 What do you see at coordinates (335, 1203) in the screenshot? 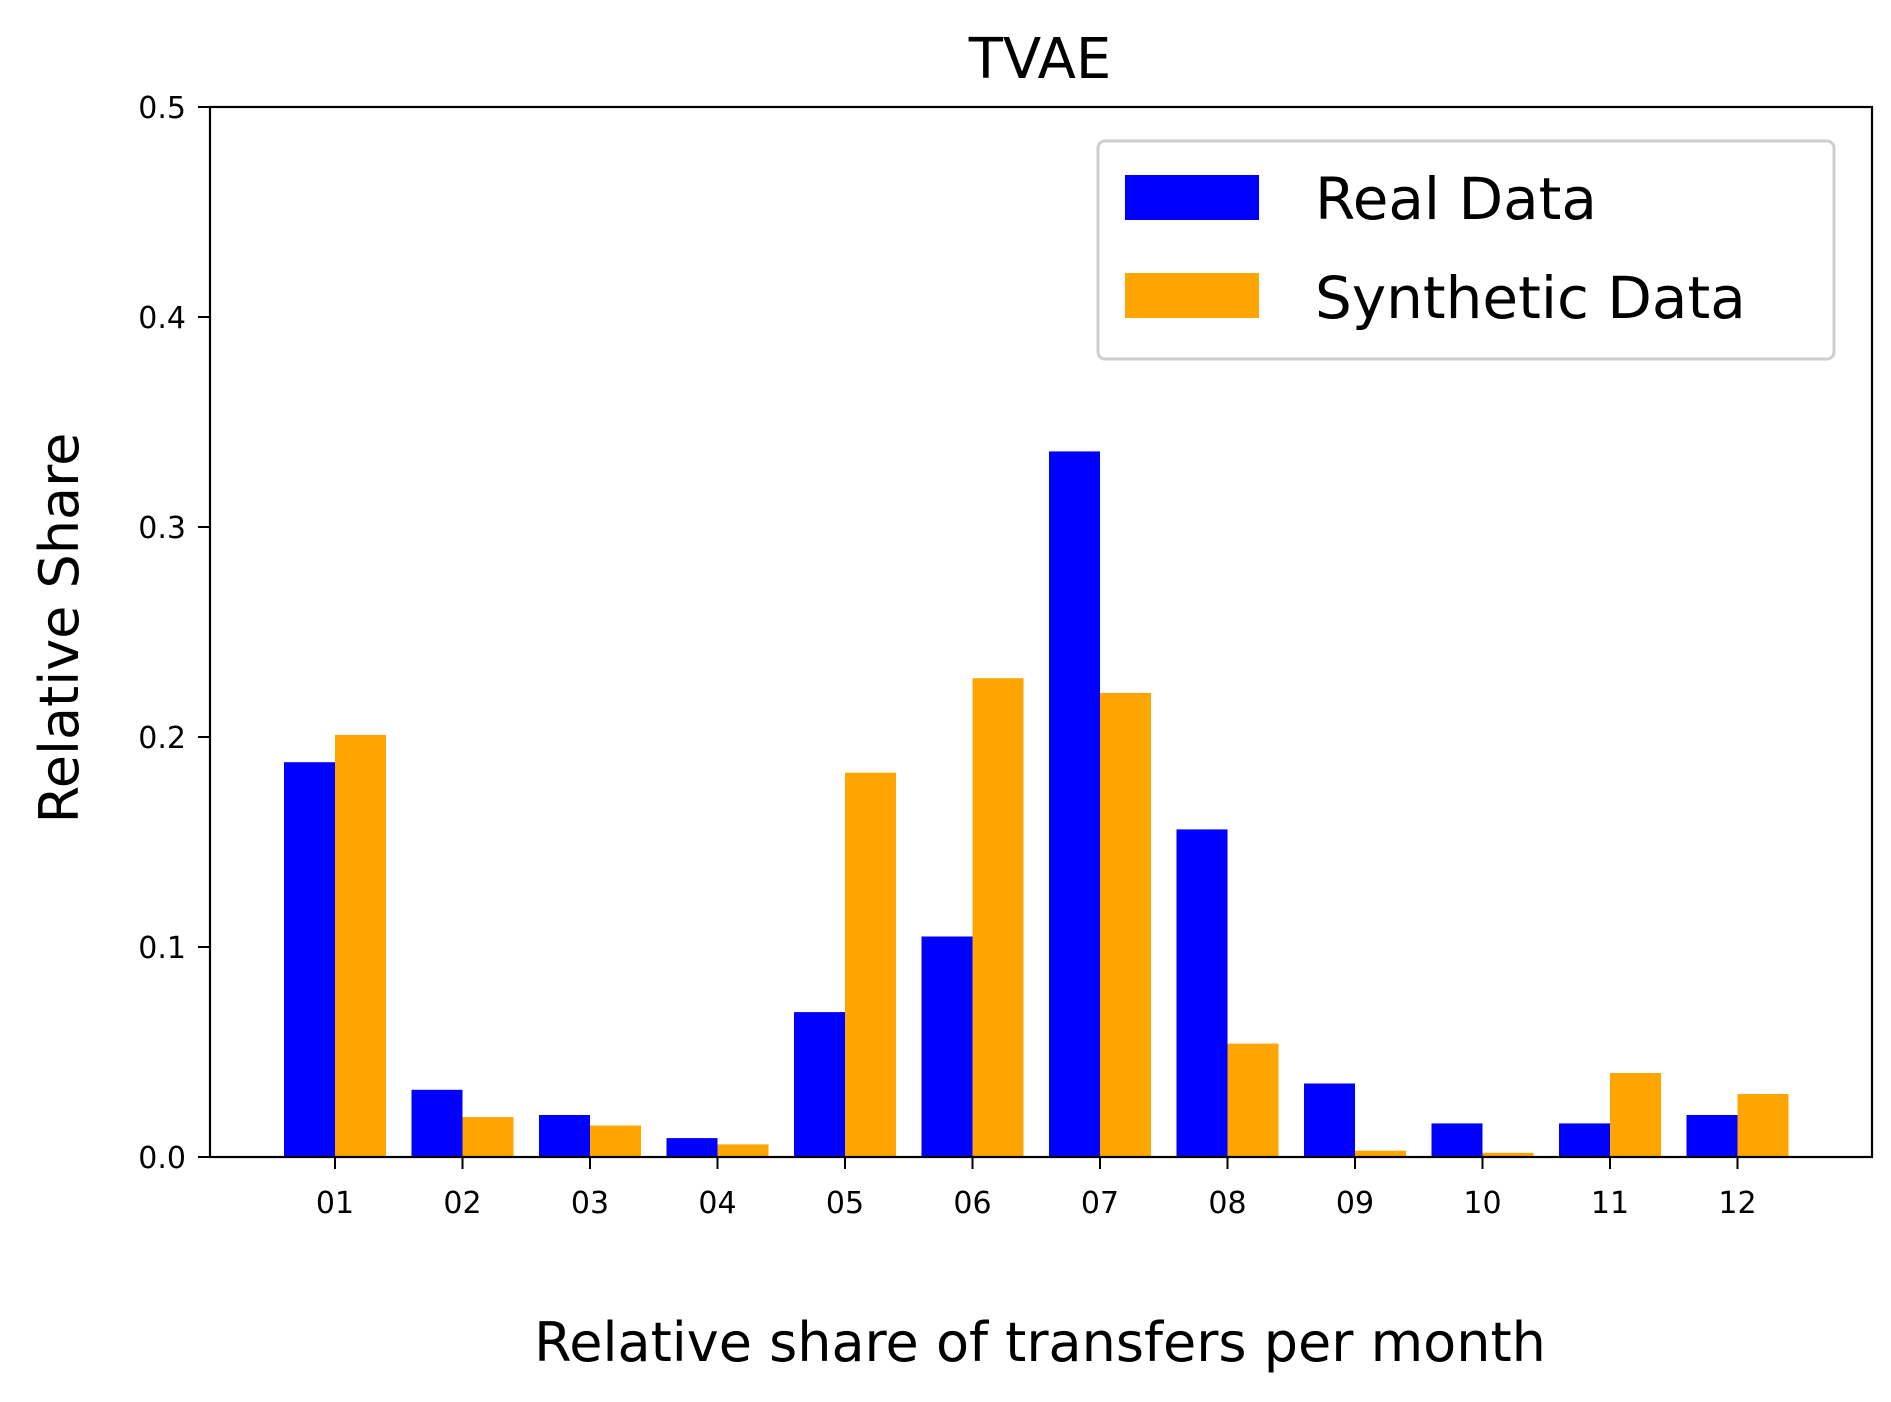
I see `x-tick-label: 01` at bounding box center [335, 1203].